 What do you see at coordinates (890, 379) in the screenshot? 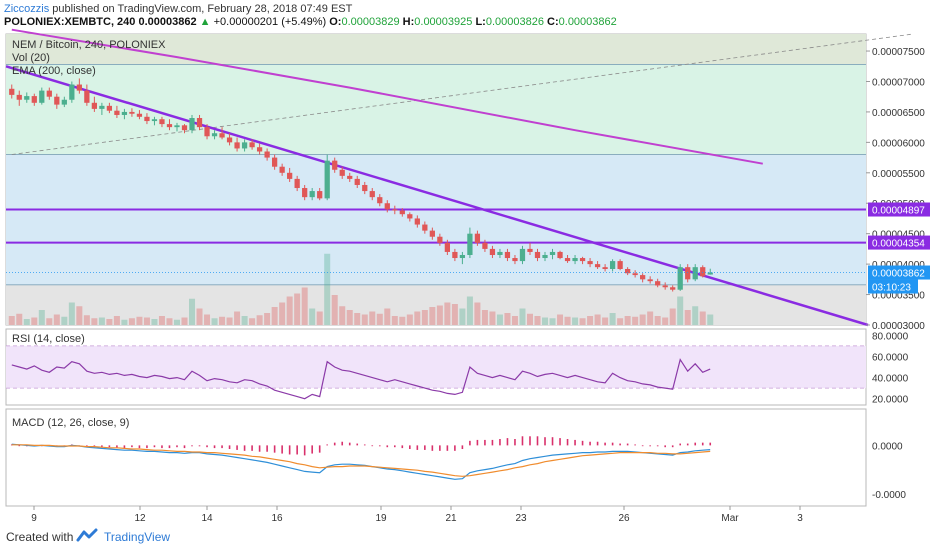
I see `rsi-tick-label: 40.0000` at bounding box center [890, 379].